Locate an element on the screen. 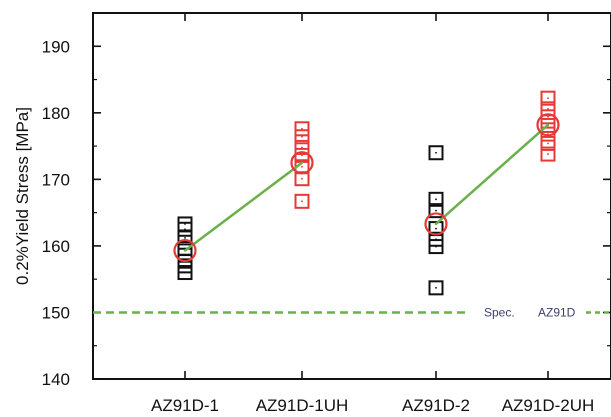 This screenshot has height=417, width=611. y-axis-title: 0.2%Yield Stress [MPa] is located at coordinates (22, 196).